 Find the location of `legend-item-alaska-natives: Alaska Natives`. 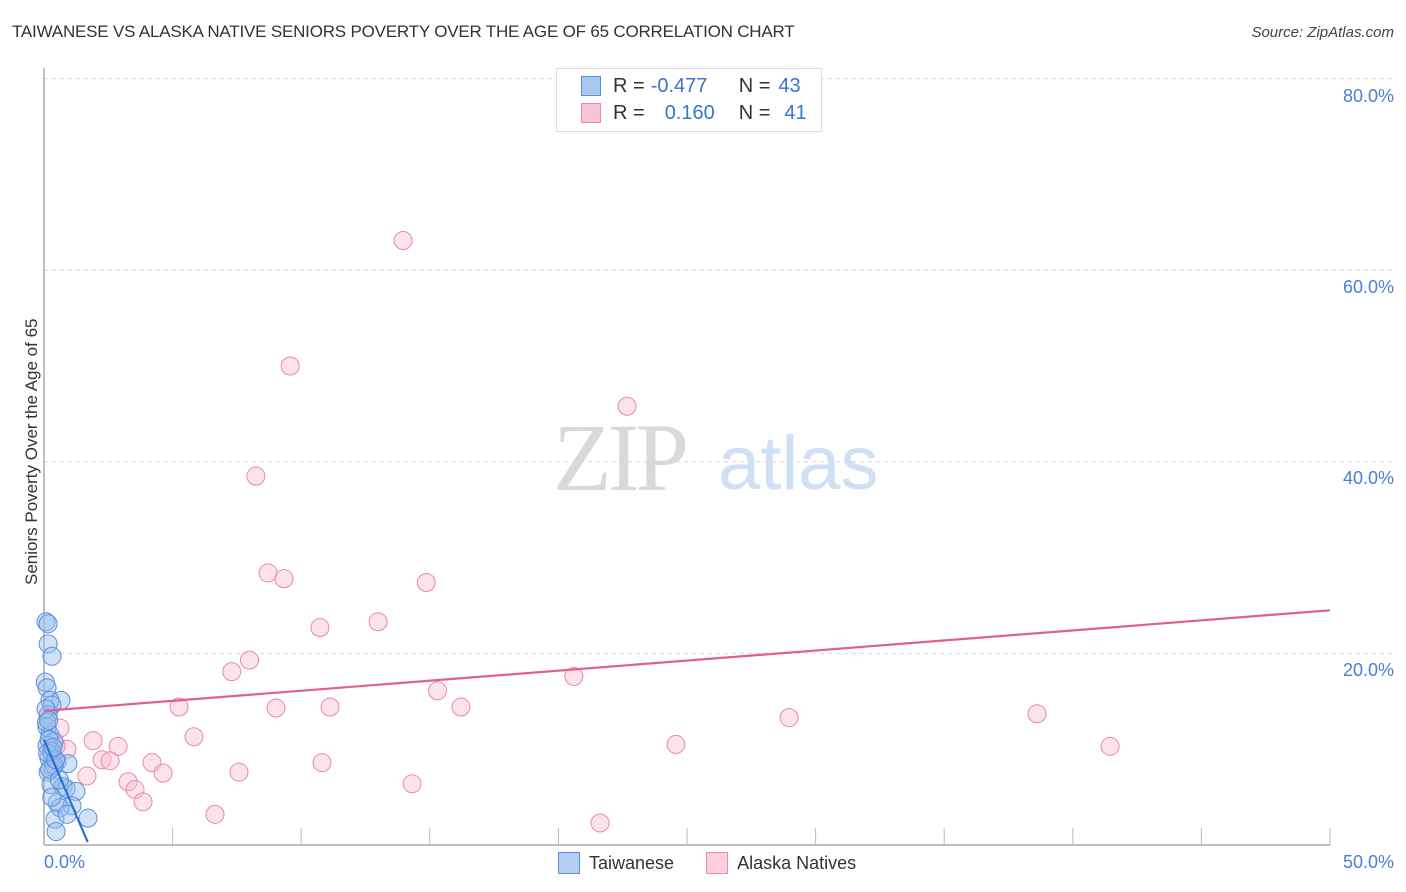

legend-item-alaska-natives: Alaska Natives is located at coordinates (781, 863).